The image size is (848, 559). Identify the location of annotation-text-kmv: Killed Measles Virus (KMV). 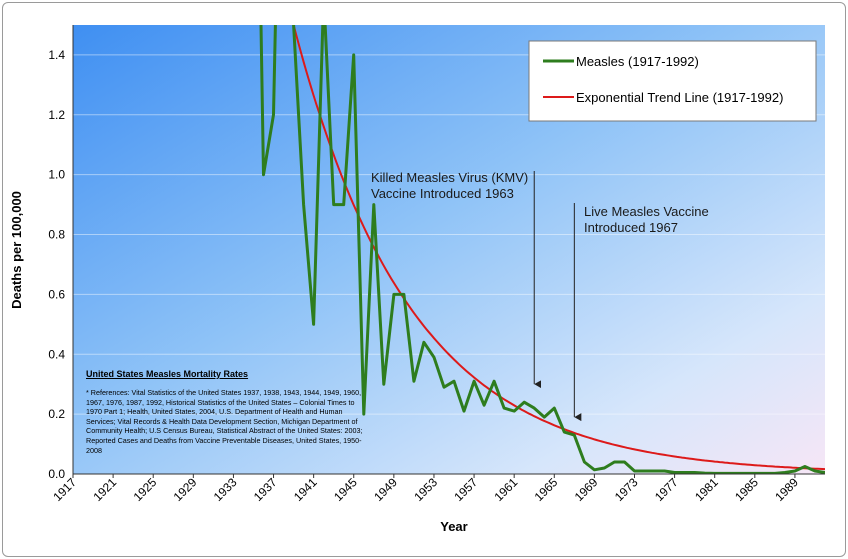
(449, 177).